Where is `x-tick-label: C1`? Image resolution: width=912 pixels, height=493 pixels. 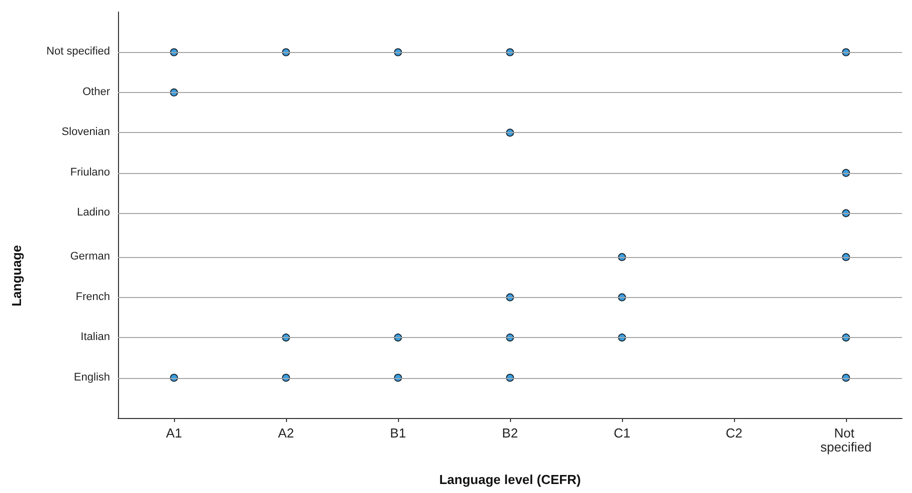 x-tick-label: C1 is located at coordinates (622, 433).